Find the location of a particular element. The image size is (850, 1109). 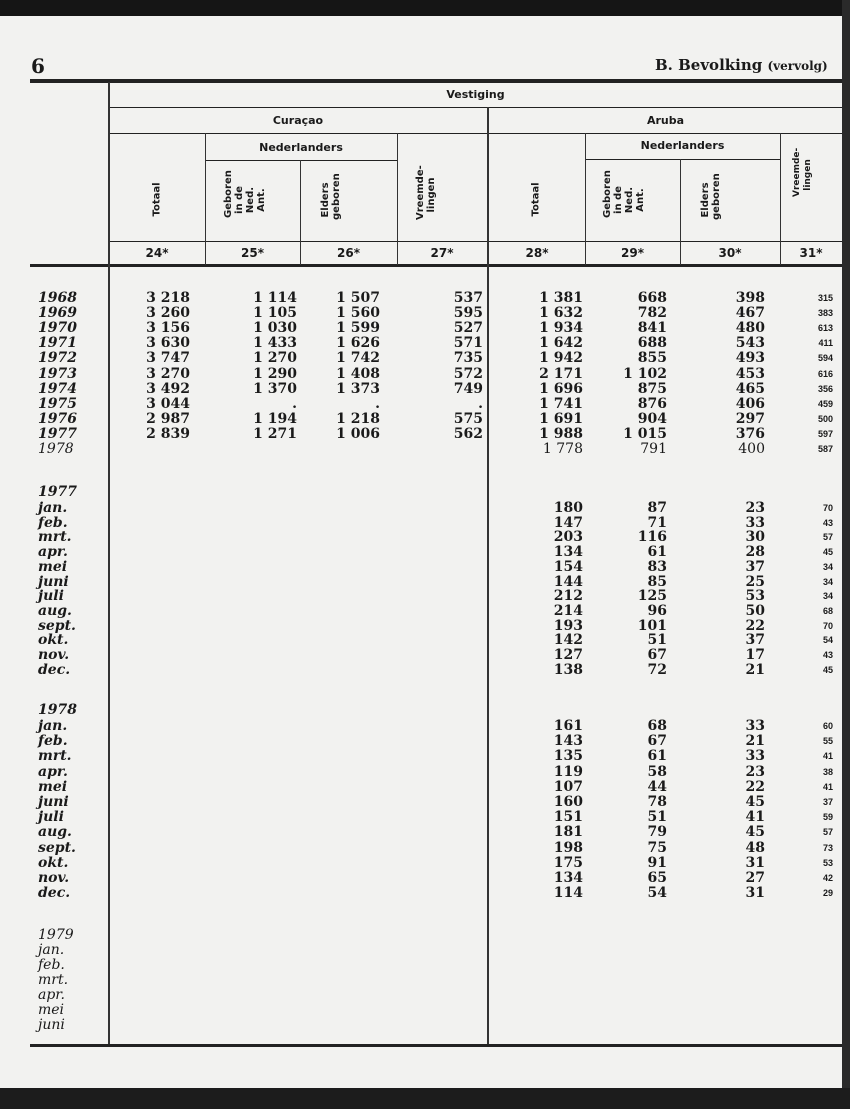

table-cell: 28 is located at coordinates (755, 552).